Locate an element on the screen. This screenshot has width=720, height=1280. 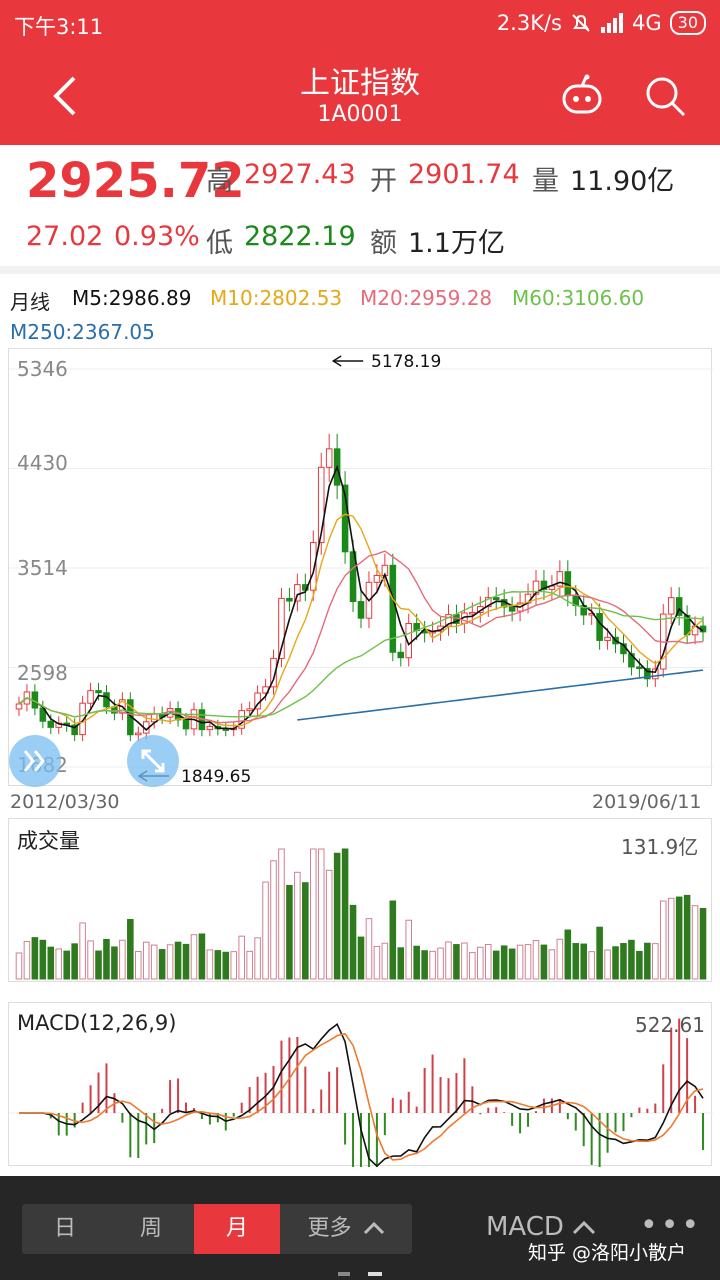
tab-more-label: 更多 is located at coordinates (329, 1228).